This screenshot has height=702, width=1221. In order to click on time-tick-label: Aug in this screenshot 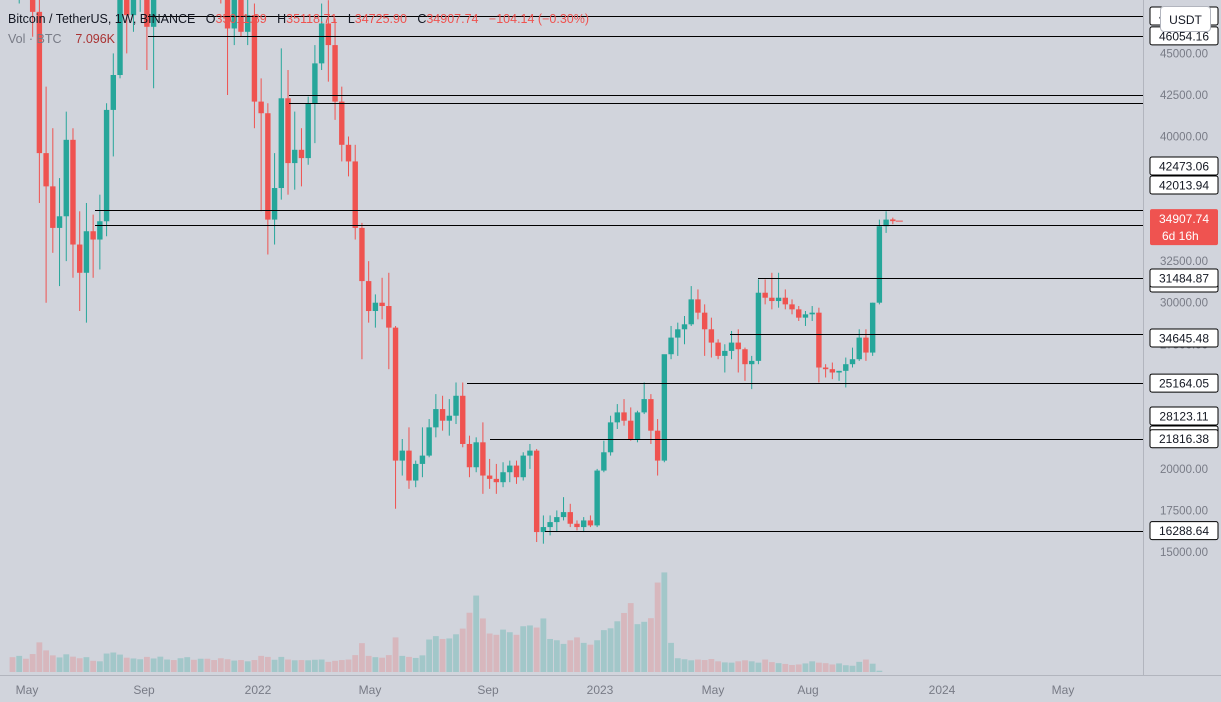, I will do `click(807, 690)`.